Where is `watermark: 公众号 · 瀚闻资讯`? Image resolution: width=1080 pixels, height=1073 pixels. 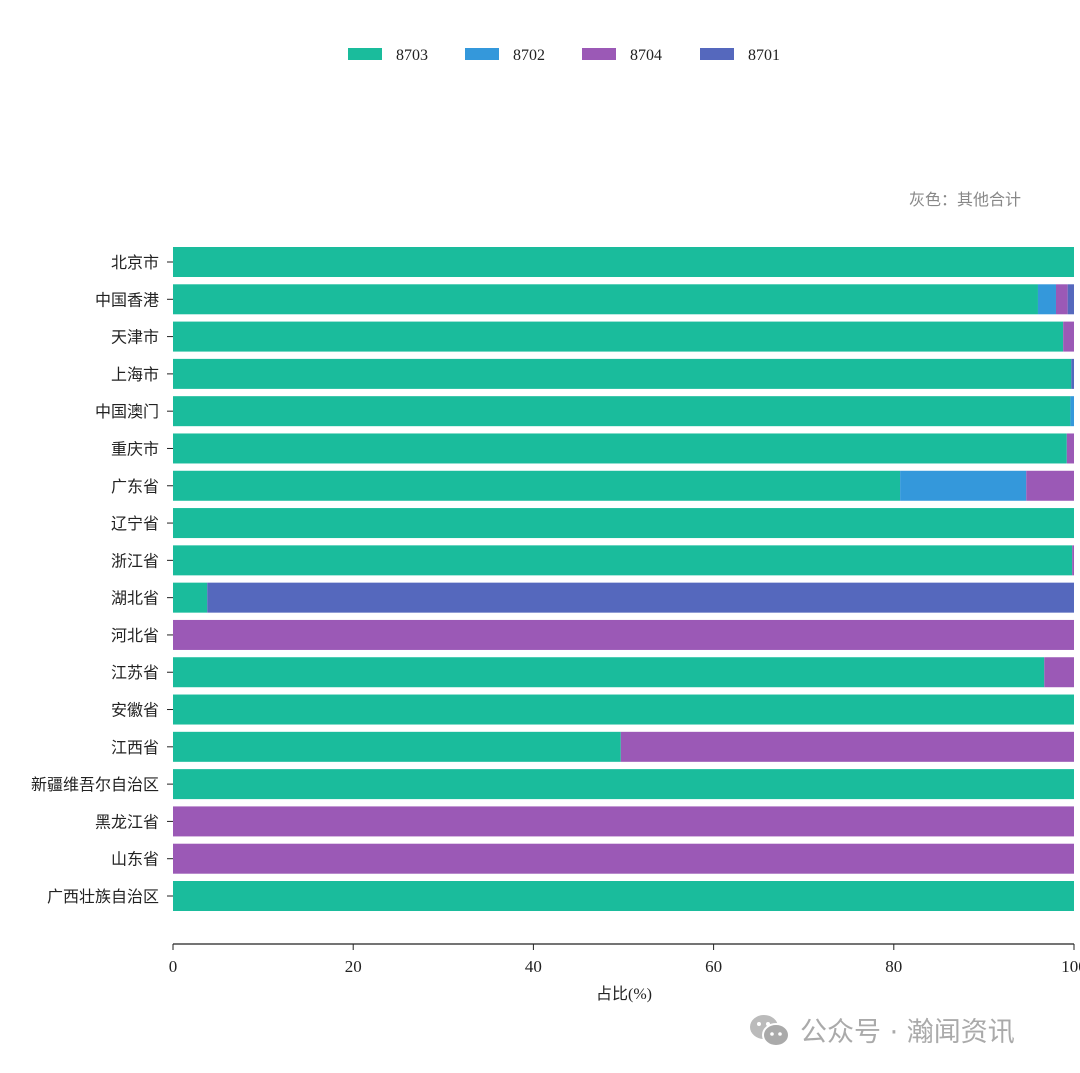
watermark: 公众号 · 瀚闻资讯 is located at coordinates (881, 1029).